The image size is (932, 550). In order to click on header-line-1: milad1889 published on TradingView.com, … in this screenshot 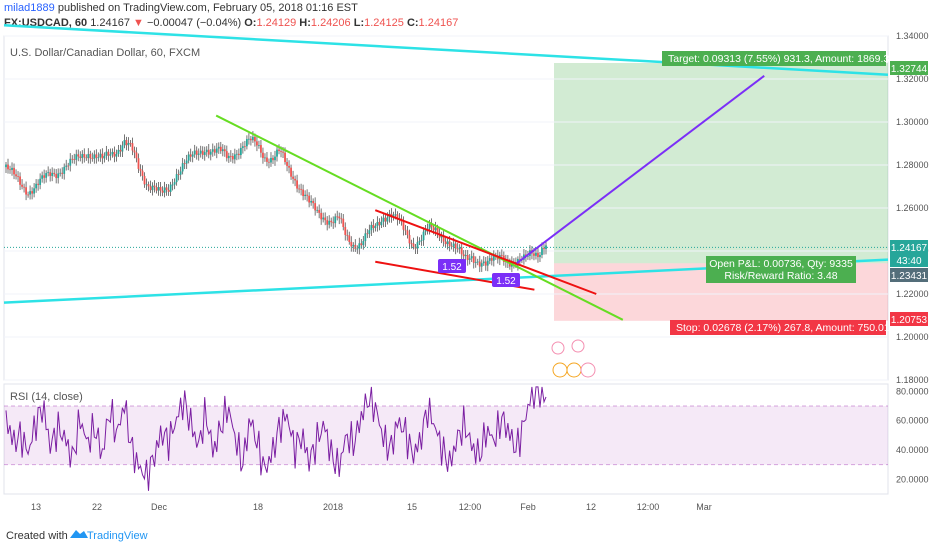, I will do `click(181, 8)`.